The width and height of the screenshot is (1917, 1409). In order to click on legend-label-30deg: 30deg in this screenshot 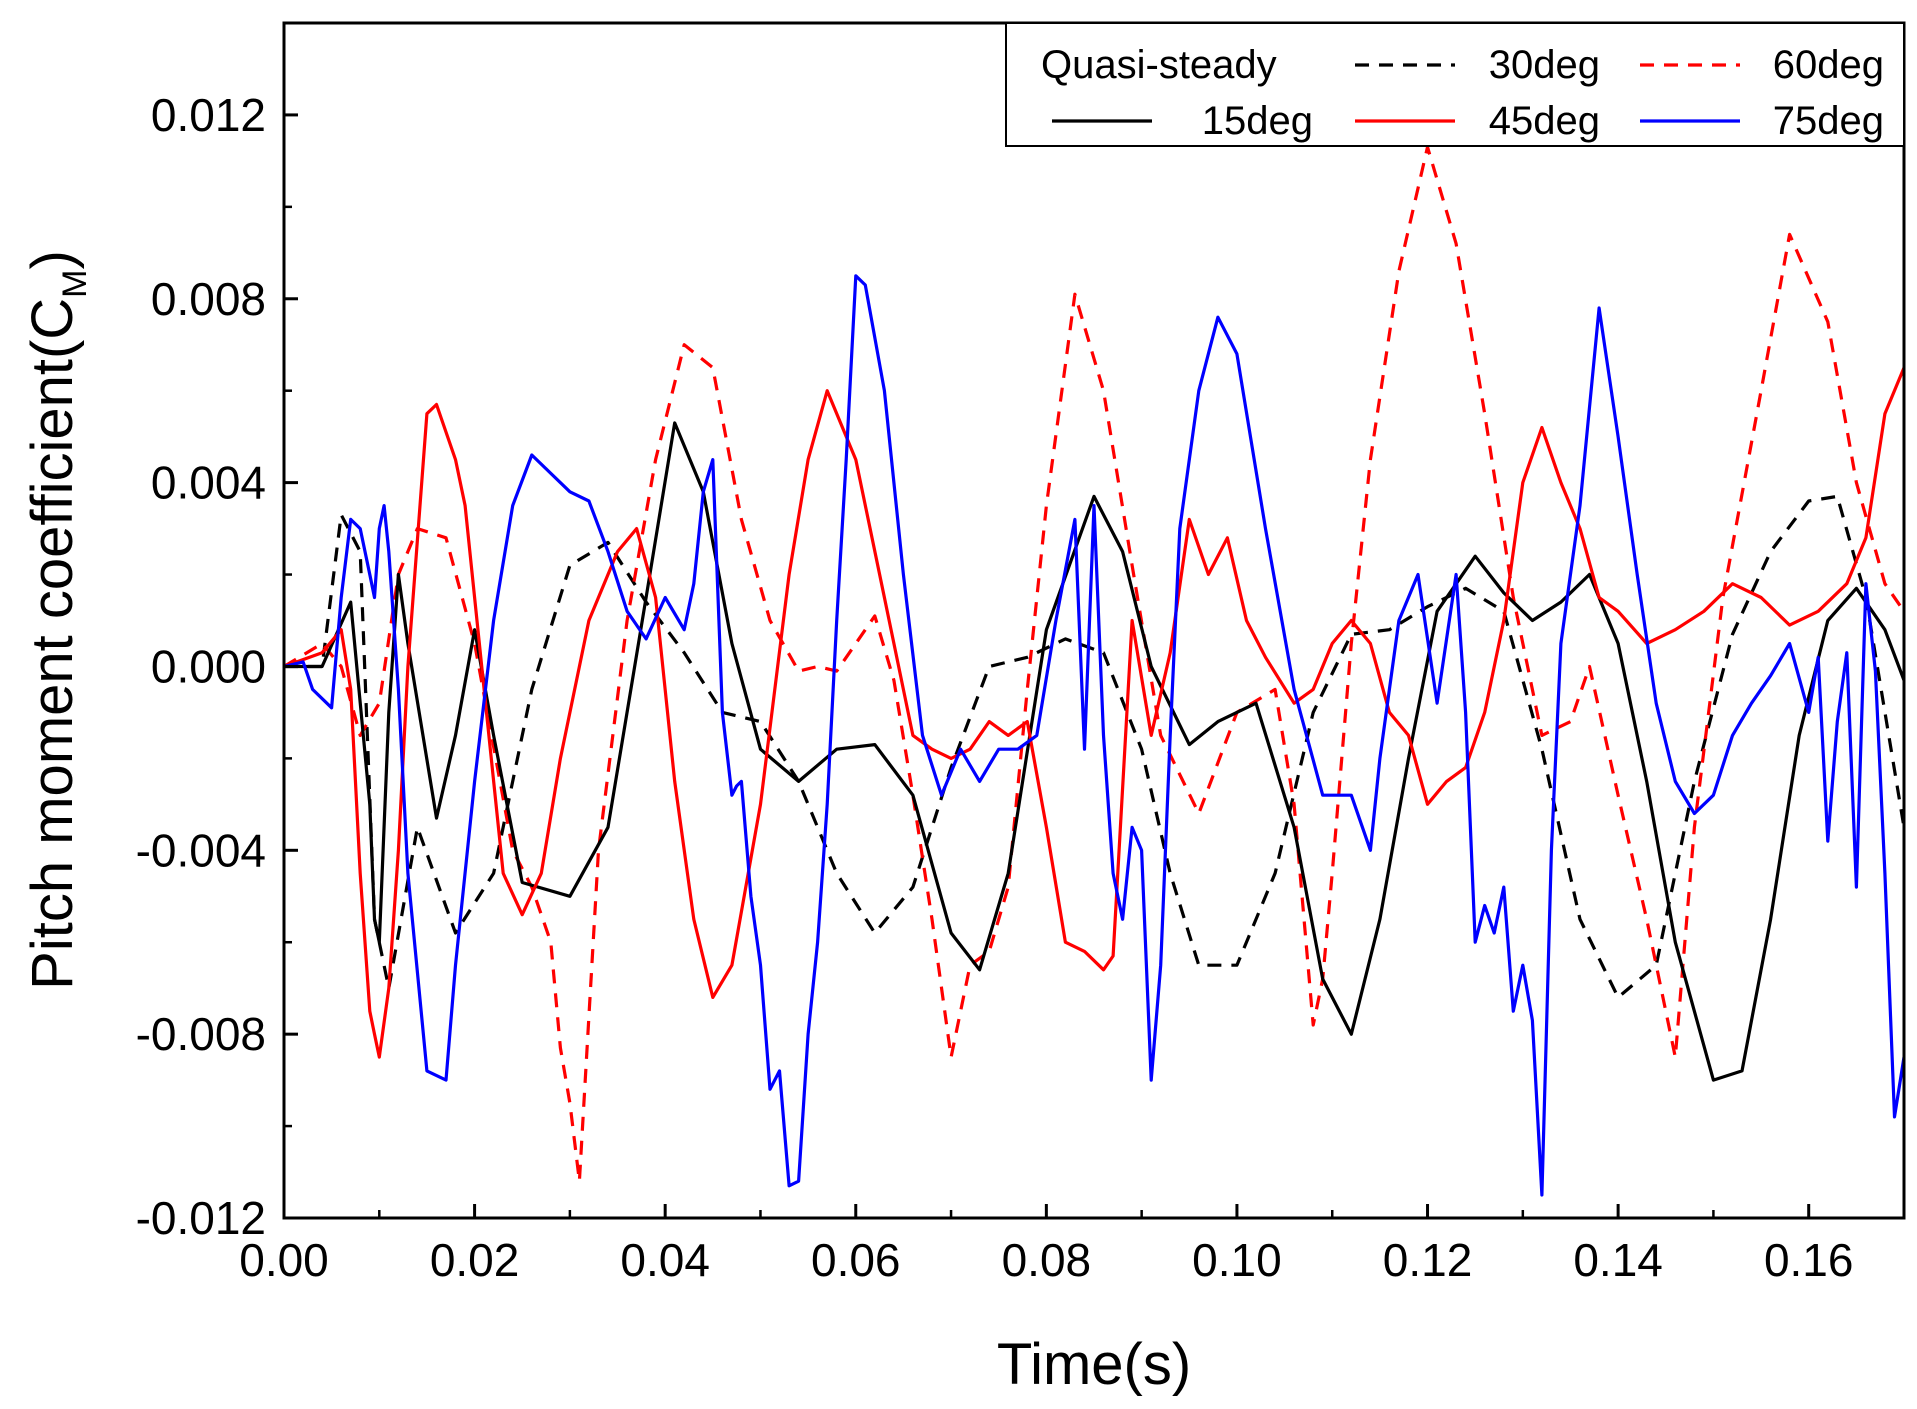, I will do `click(1544, 65)`.